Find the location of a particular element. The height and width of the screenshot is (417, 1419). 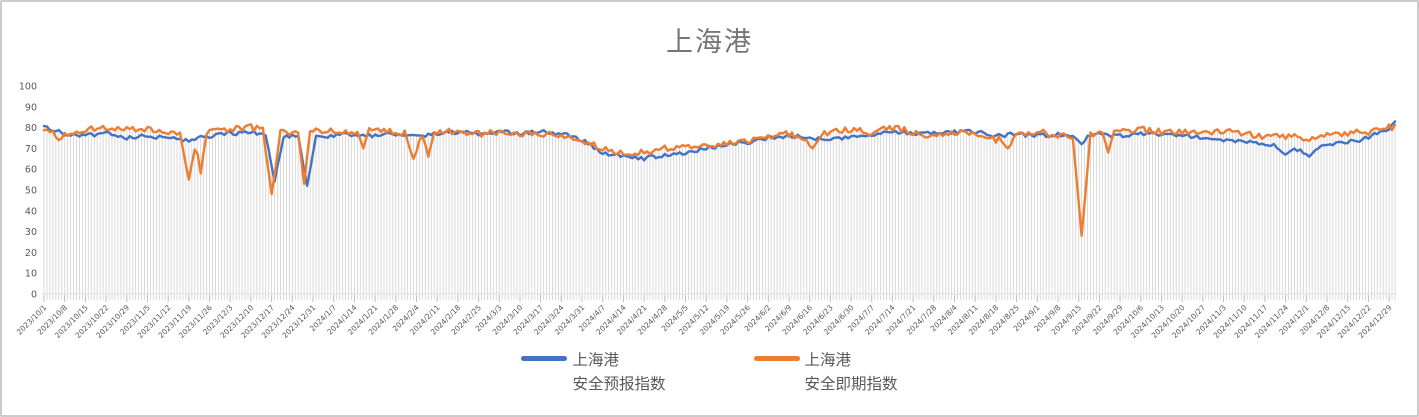

legend-label-forecast: 上海港 安全预报指数 is located at coordinates (618, 372).